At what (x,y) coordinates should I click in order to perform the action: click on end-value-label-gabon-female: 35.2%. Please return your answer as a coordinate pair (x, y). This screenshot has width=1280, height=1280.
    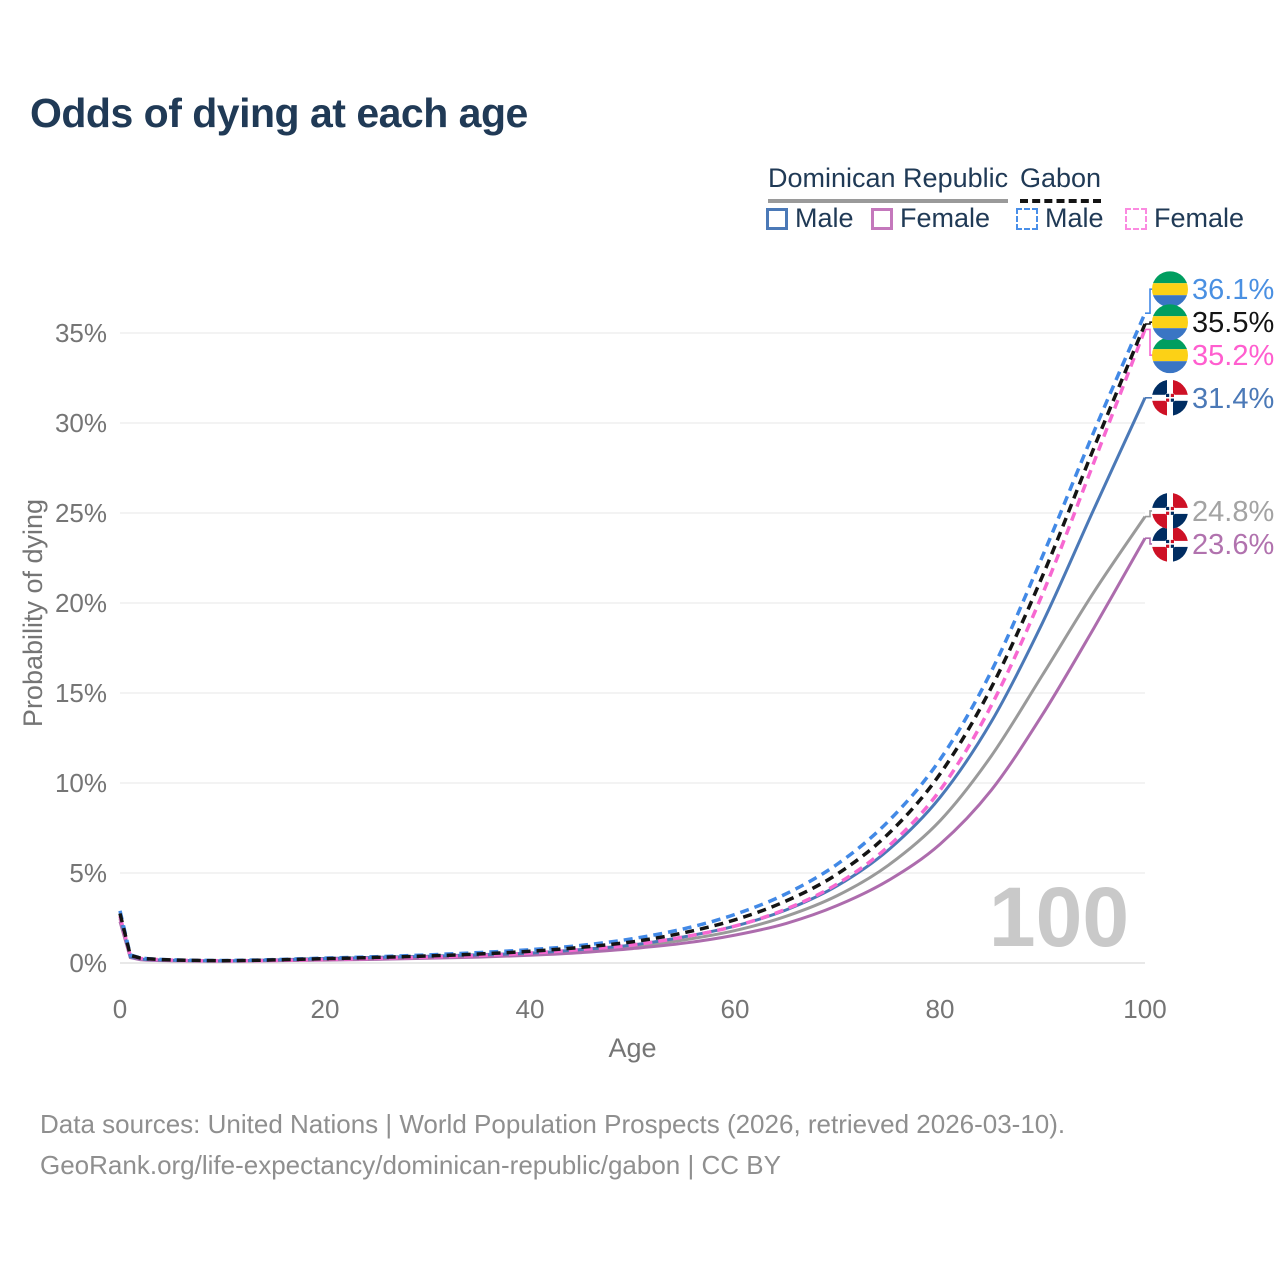
    Looking at the image, I should click on (1233, 356).